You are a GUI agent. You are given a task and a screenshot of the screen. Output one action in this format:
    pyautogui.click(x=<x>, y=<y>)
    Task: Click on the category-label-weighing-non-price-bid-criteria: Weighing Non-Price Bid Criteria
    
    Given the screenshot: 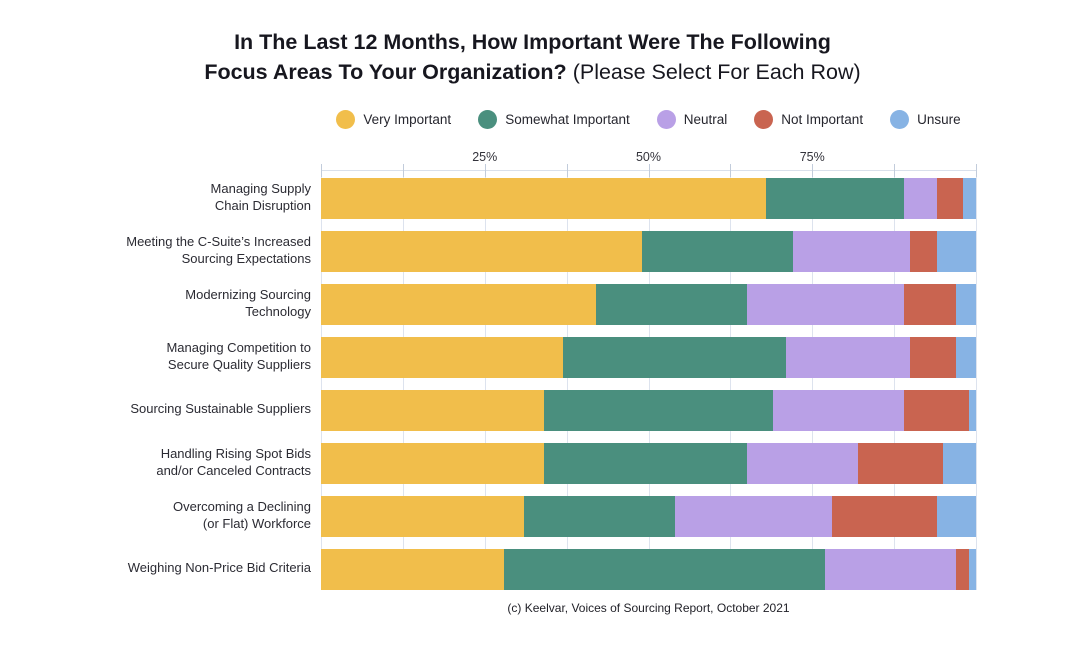 What is the action you would take?
    pyautogui.click(x=201, y=568)
    